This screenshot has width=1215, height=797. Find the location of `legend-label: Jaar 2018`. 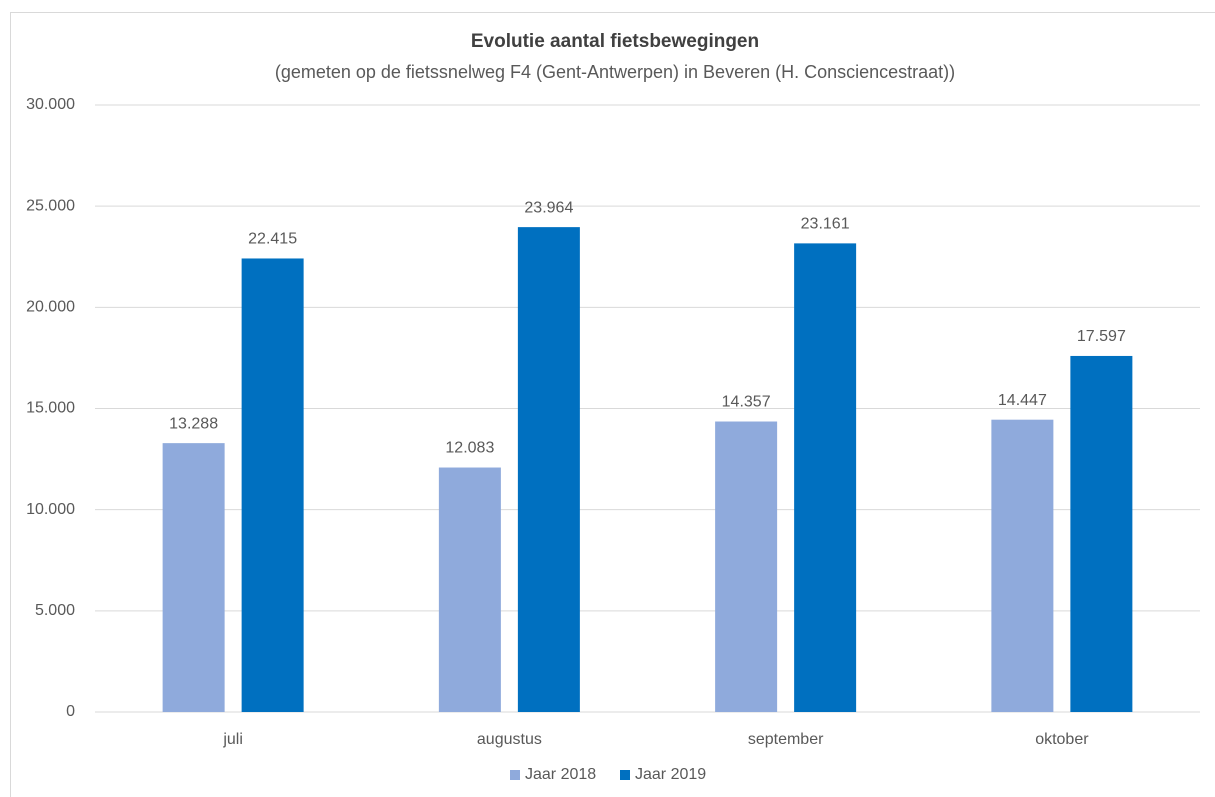

legend-label: Jaar 2018 is located at coordinates (560, 774).